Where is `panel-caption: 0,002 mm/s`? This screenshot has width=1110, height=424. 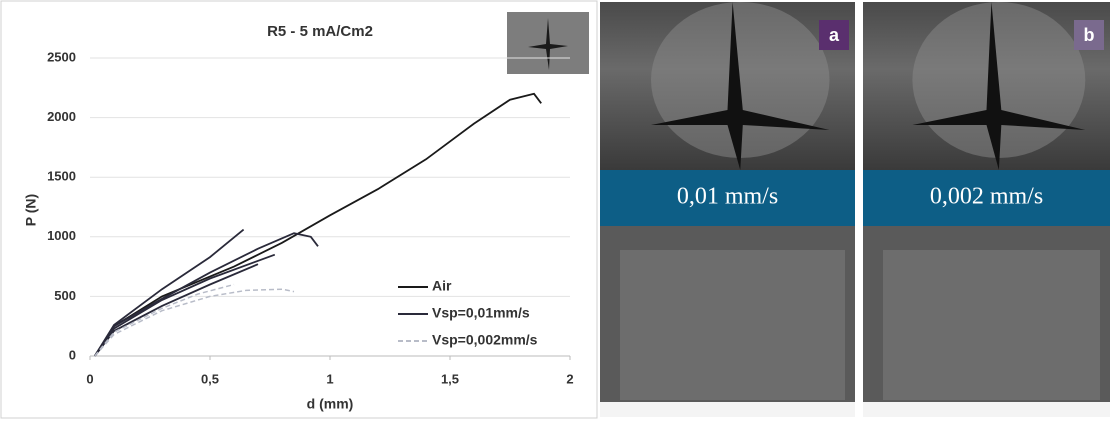 panel-caption: 0,002 mm/s is located at coordinates (986, 197).